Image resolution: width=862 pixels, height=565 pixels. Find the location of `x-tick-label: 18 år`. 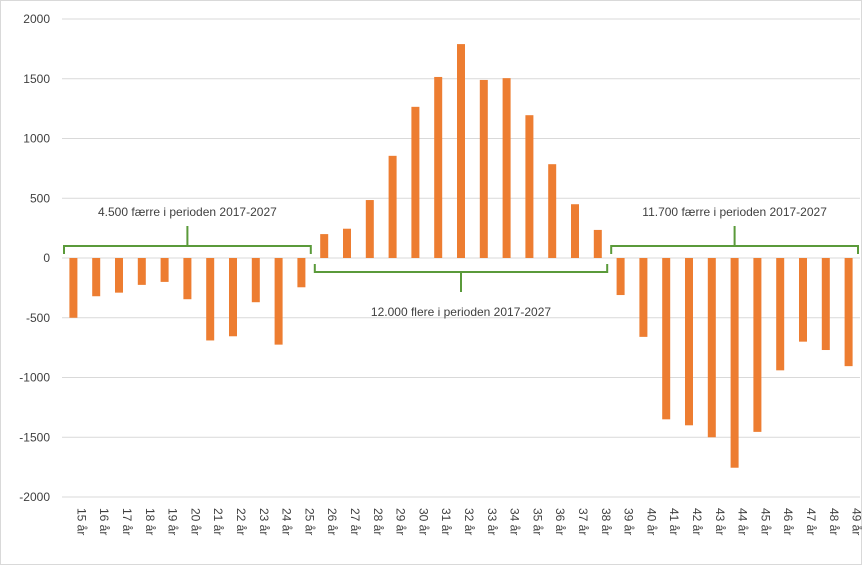

x-tick-label: 18 år is located at coordinates (150, 521).